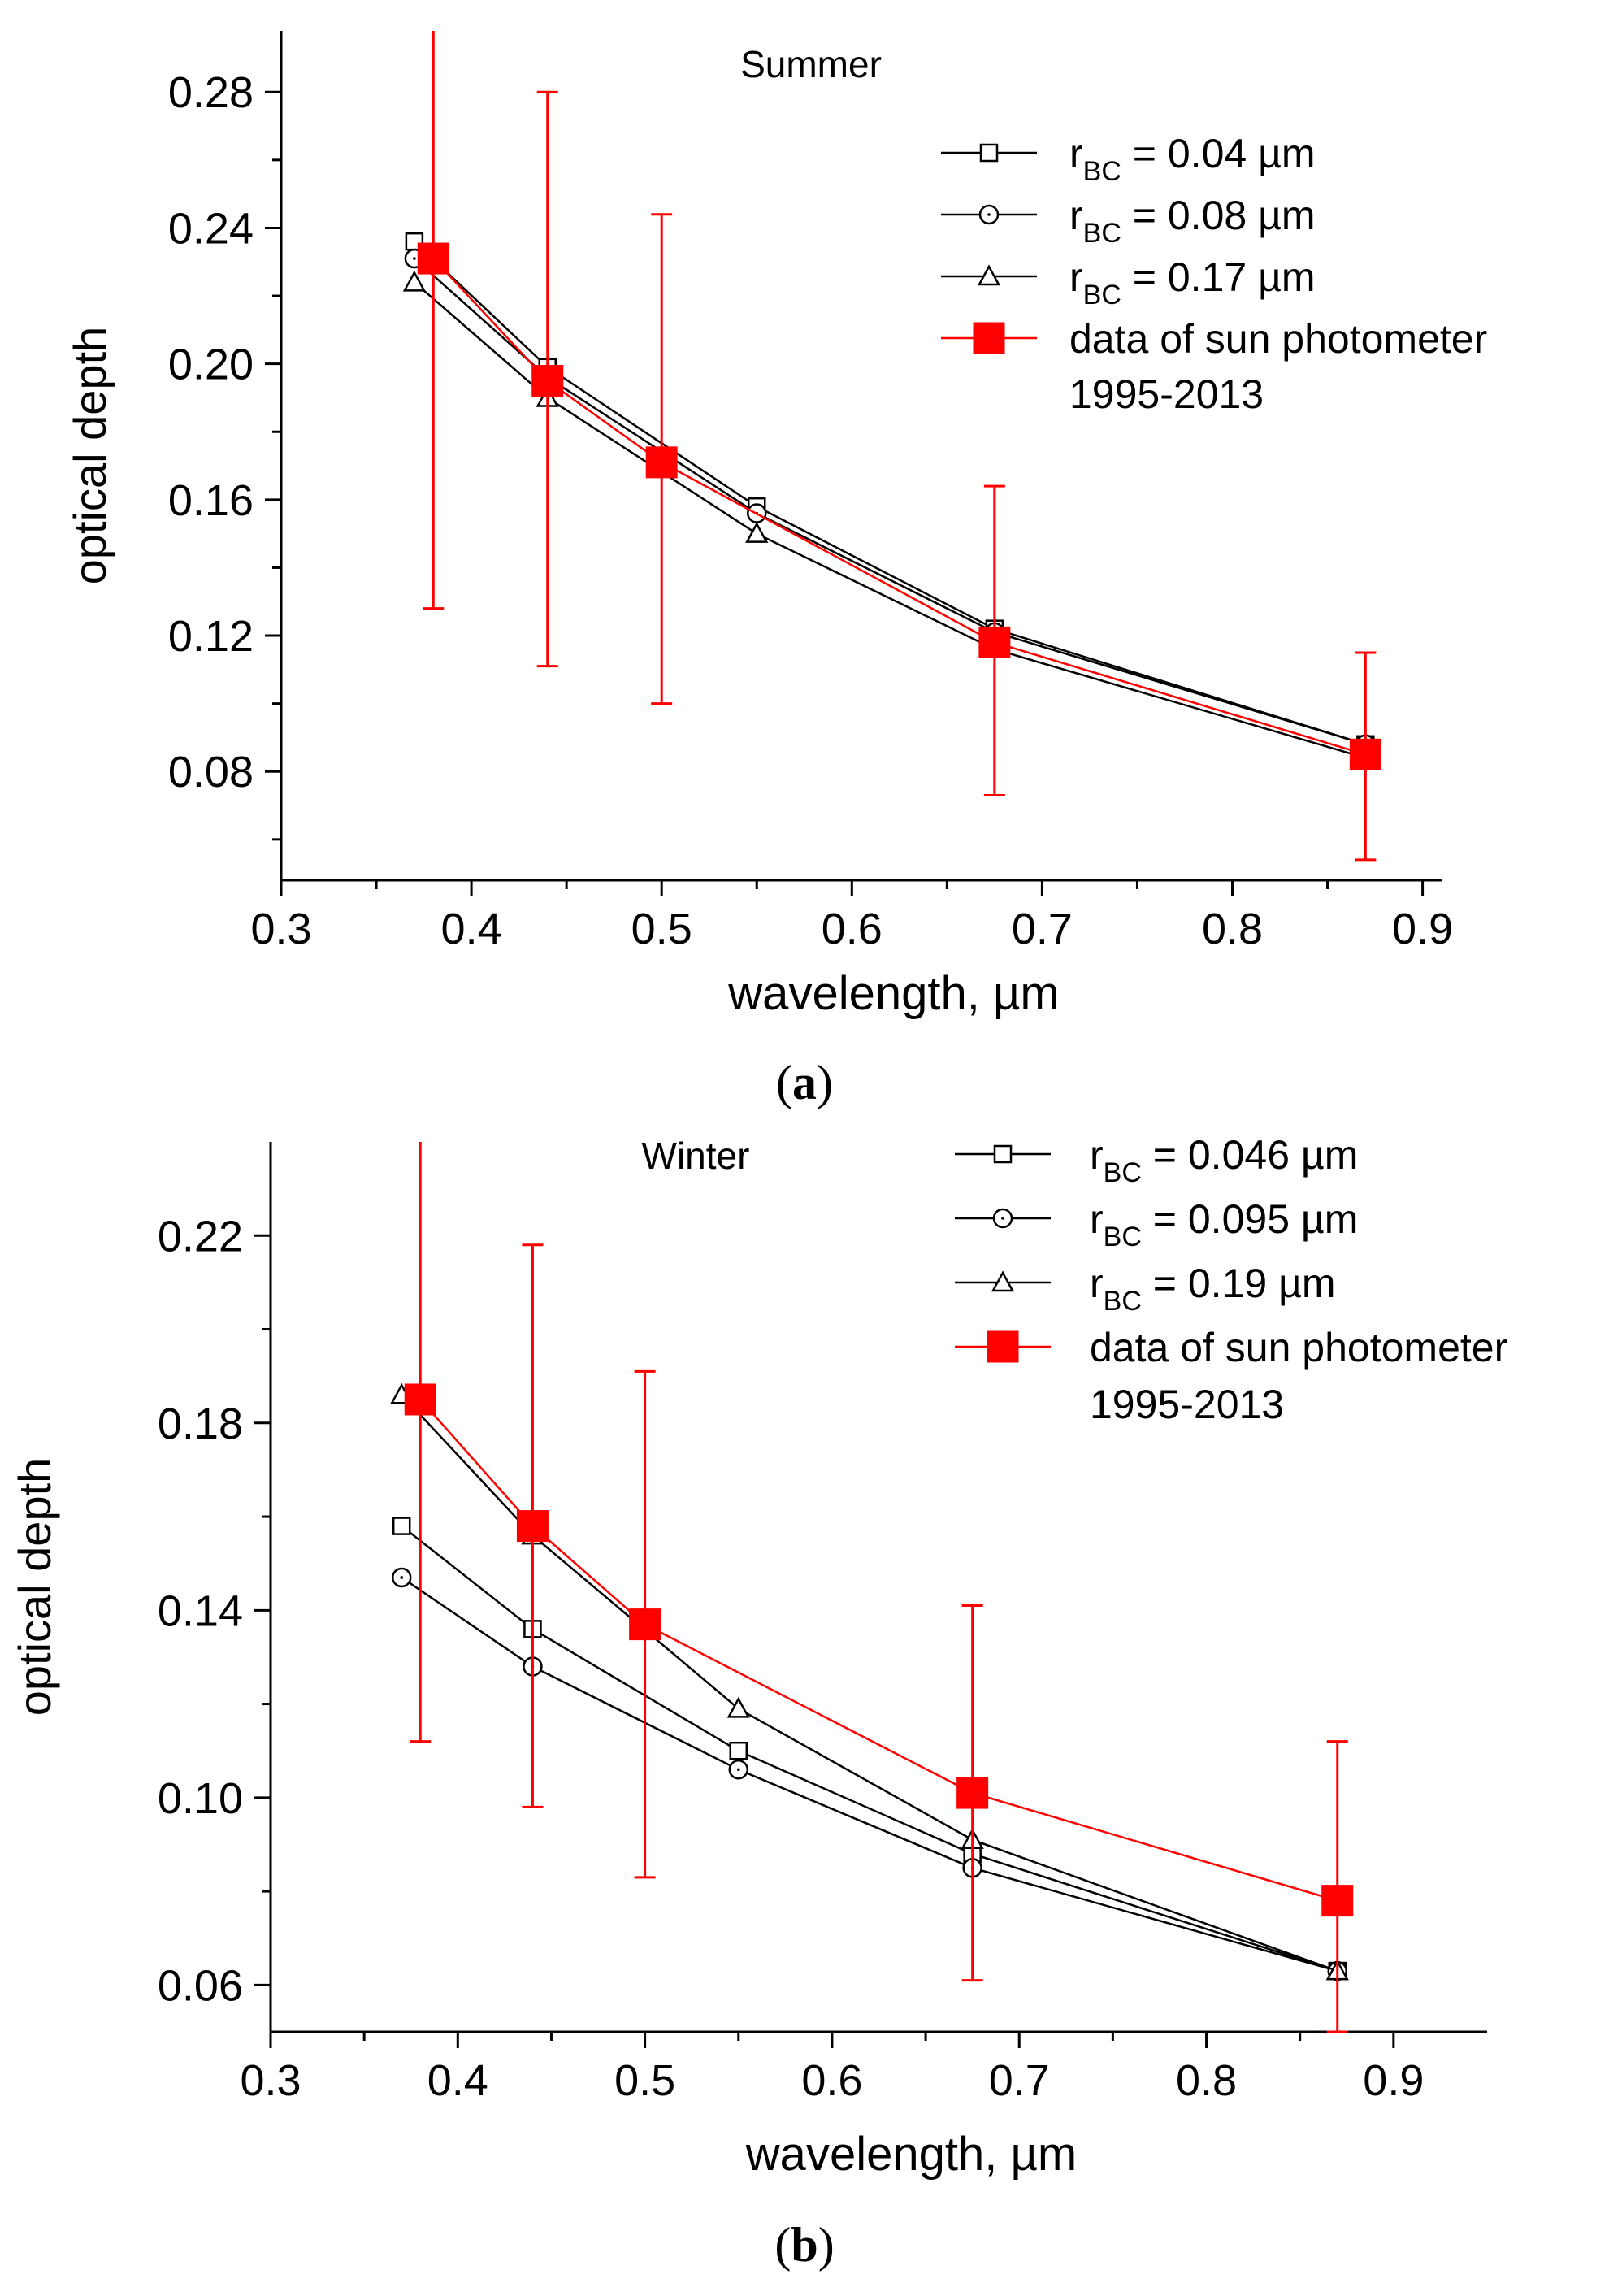 This screenshot has height=2296, width=1609. I want to click on y-tick-label: 0.22, so click(200, 1236).